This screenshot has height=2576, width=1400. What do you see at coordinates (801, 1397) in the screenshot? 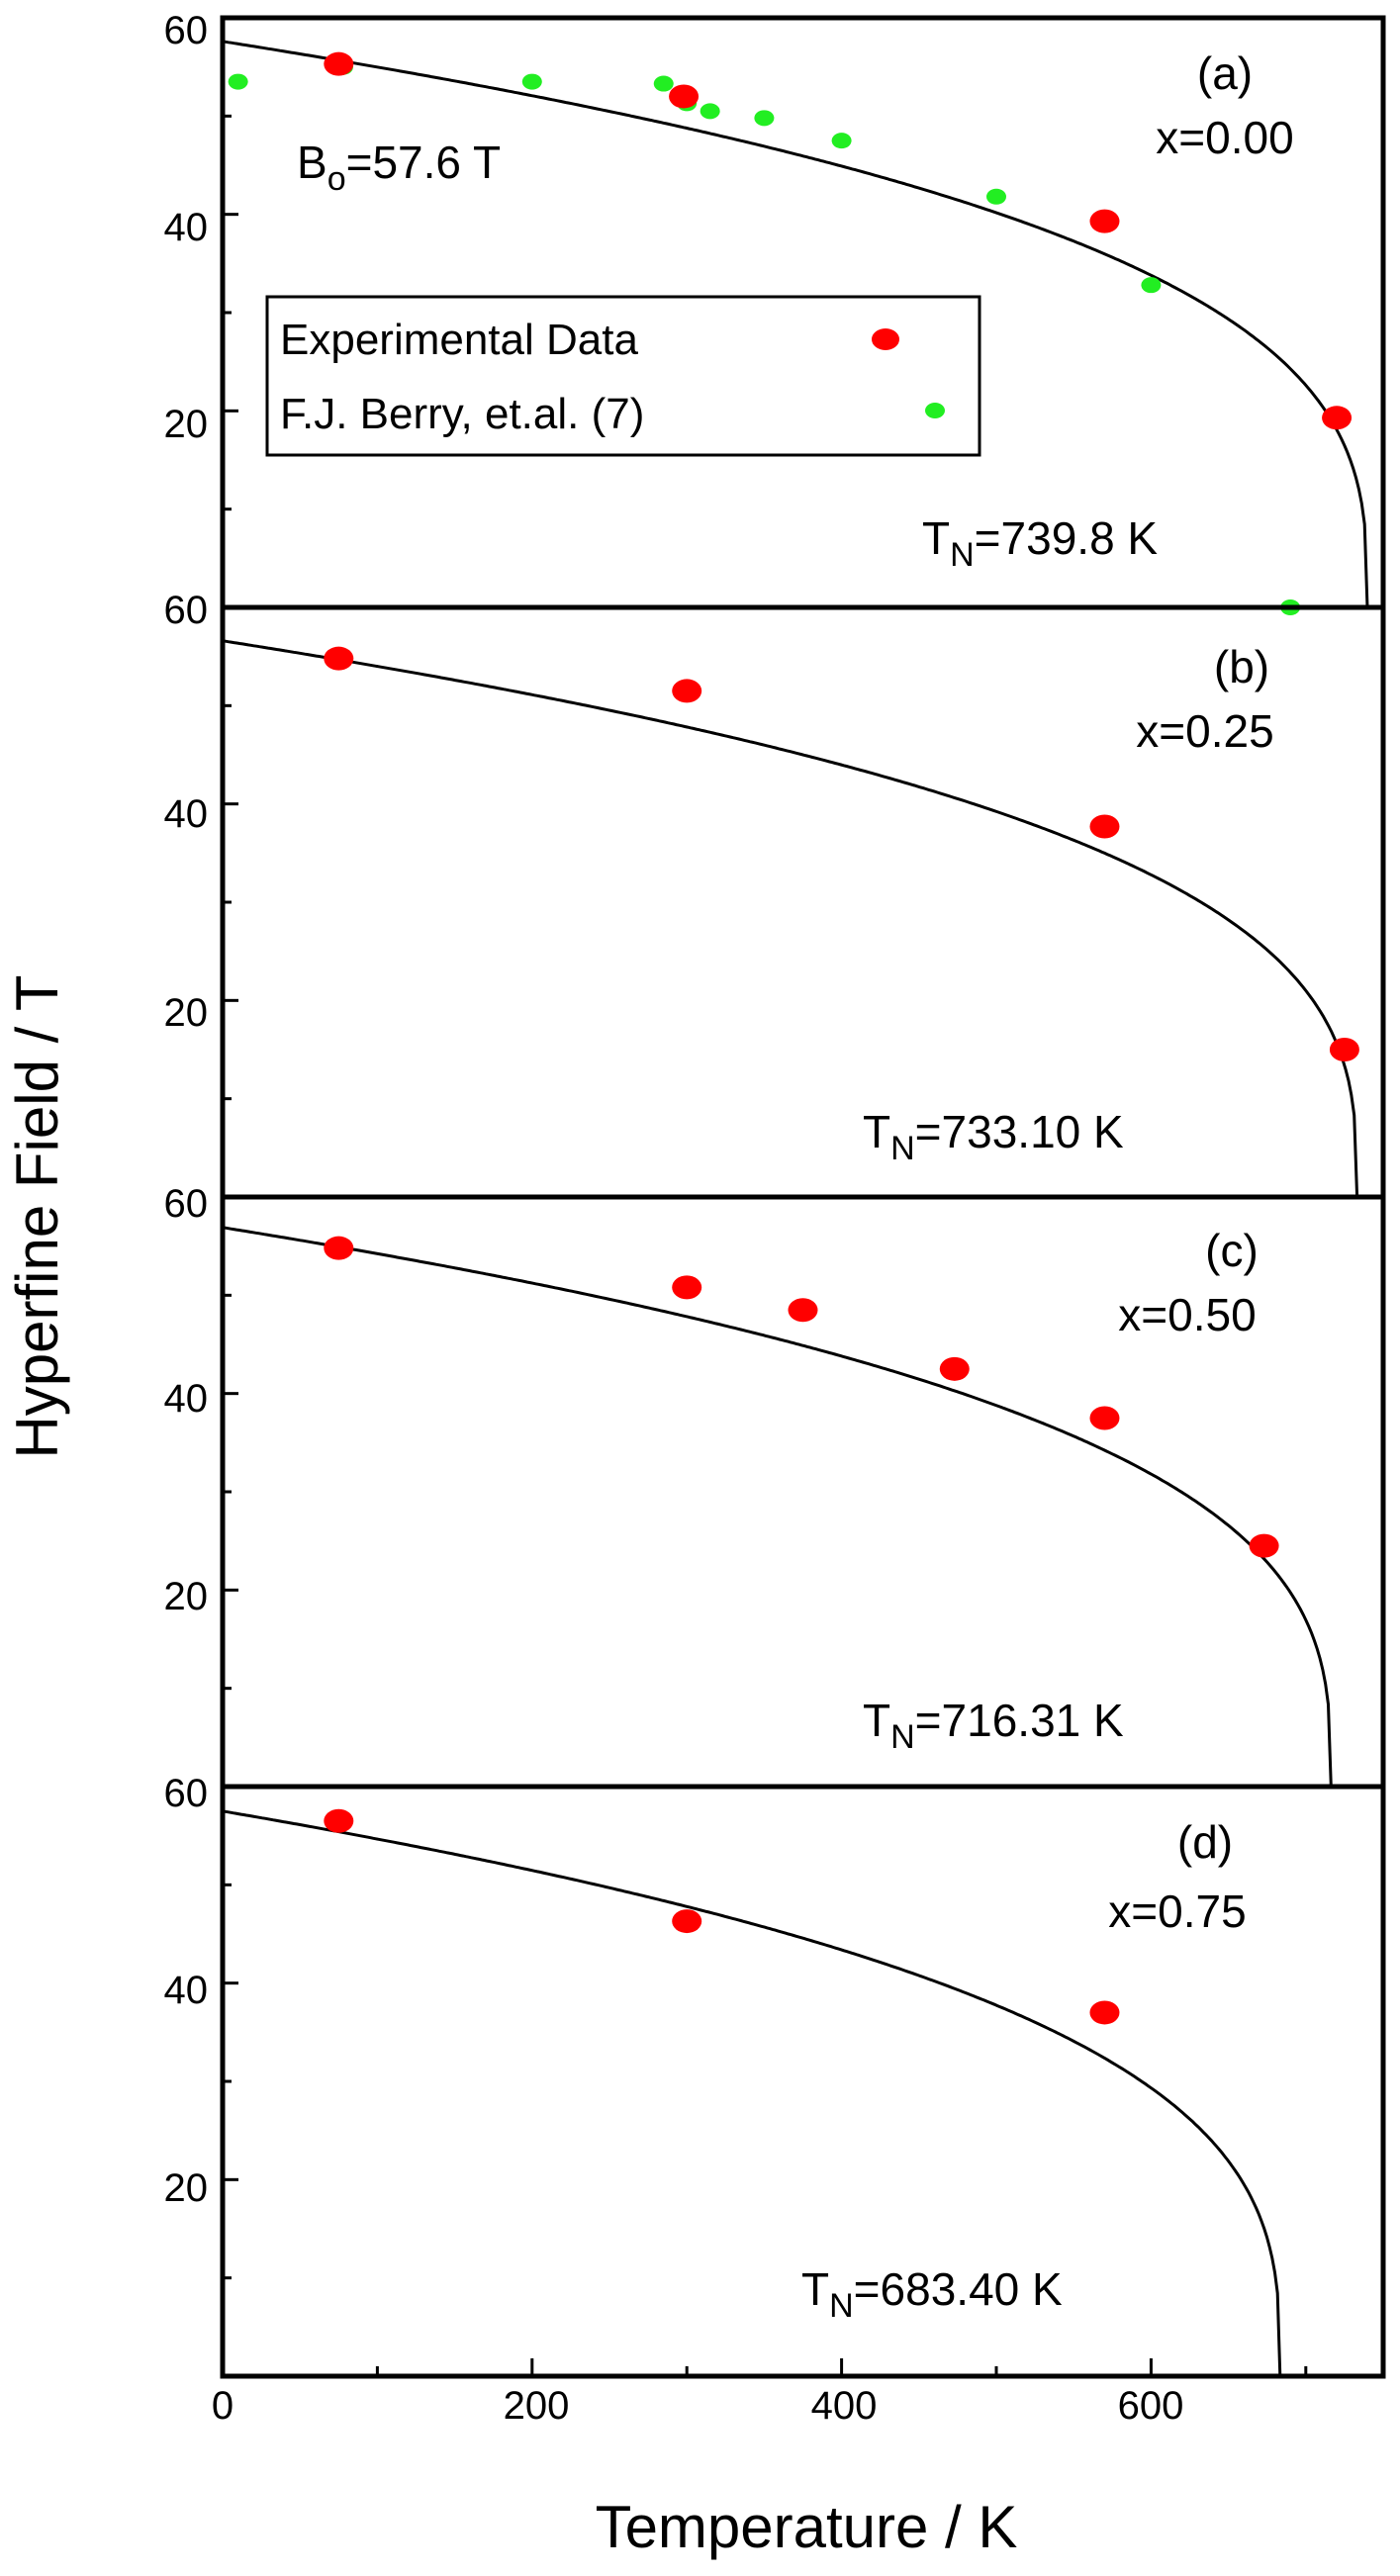
I see `panel-c-experimental-points` at bounding box center [801, 1397].